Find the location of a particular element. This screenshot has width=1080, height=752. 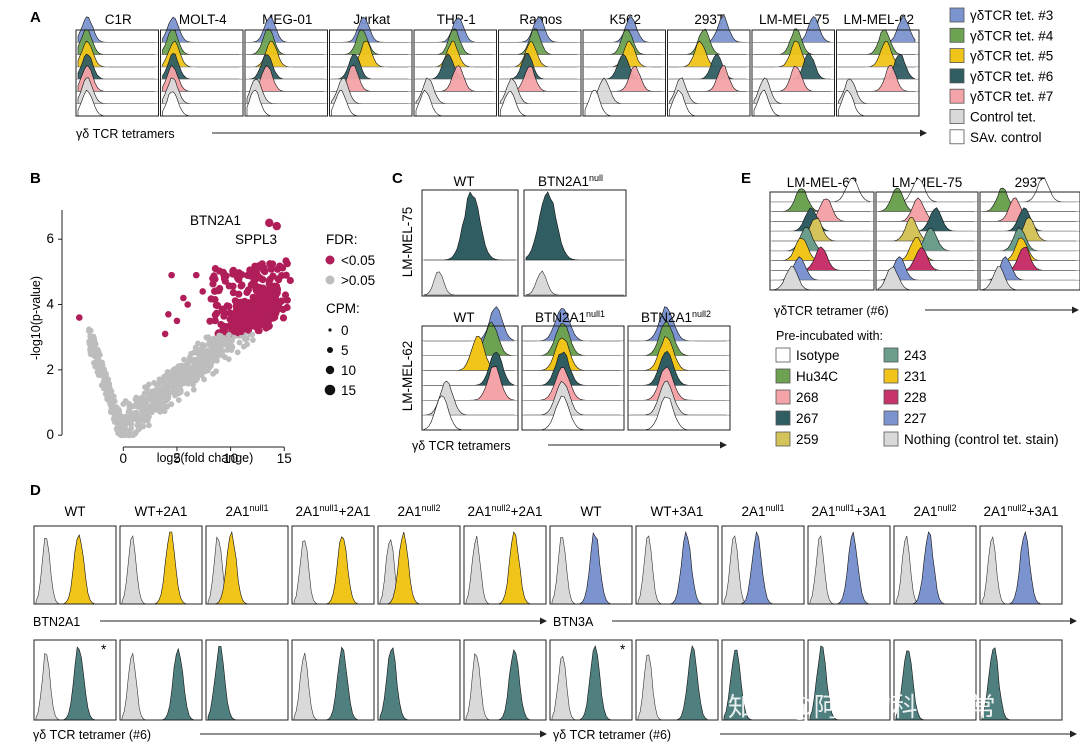

asterisk-right: * is located at coordinates (623, 649).